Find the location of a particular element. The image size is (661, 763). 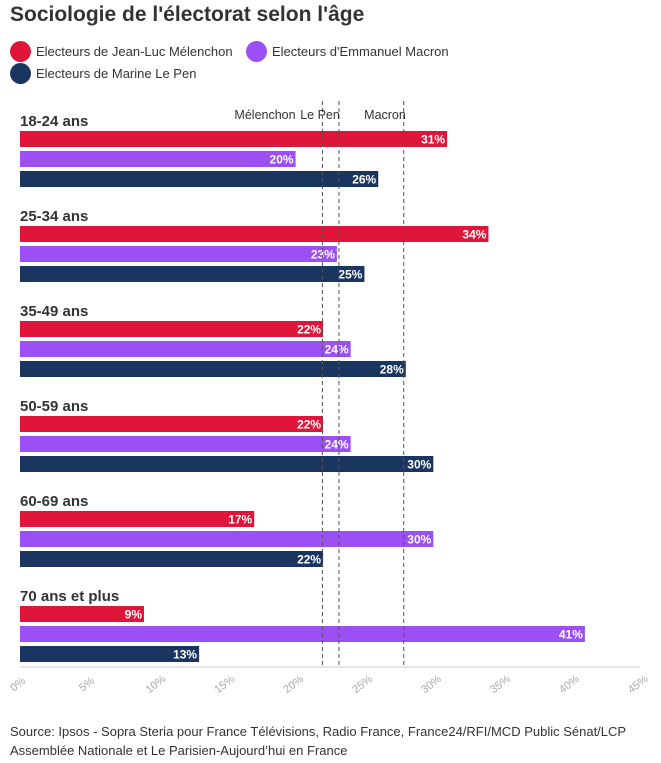

data-label-18-24-ans-series-1: 20% is located at coordinates (282, 160).